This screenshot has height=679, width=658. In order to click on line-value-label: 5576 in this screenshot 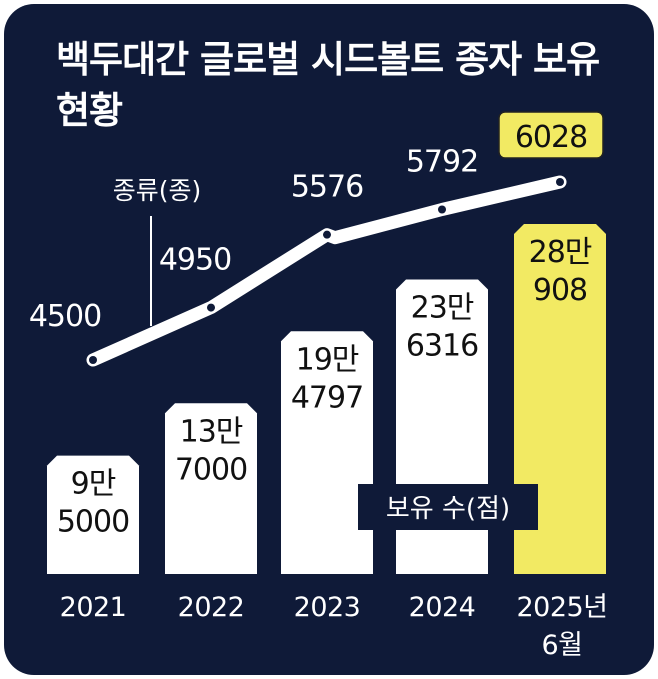, I will do `click(327, 187)`.